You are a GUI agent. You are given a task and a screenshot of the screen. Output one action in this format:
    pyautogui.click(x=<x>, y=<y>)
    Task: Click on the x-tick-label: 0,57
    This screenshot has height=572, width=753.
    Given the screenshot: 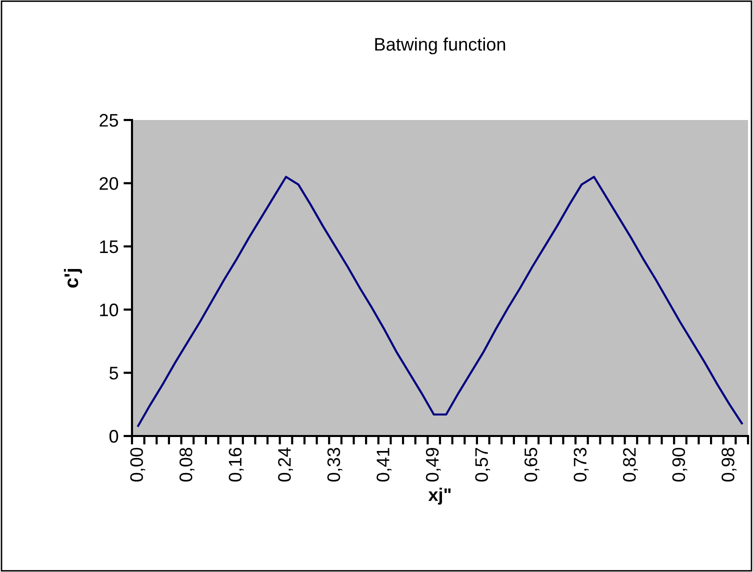 What is the action you would take?
    pyautogui.click(x=482, y=465)
    